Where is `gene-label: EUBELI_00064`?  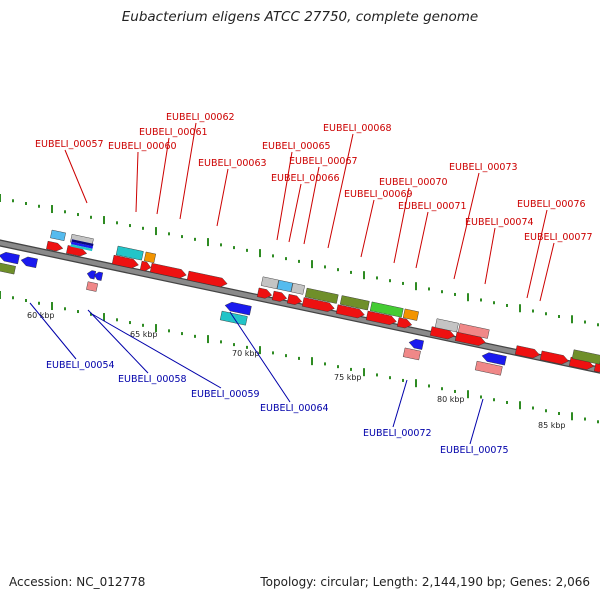 gene-label: EUBELI_00064 is located at coordinates (294, 408).